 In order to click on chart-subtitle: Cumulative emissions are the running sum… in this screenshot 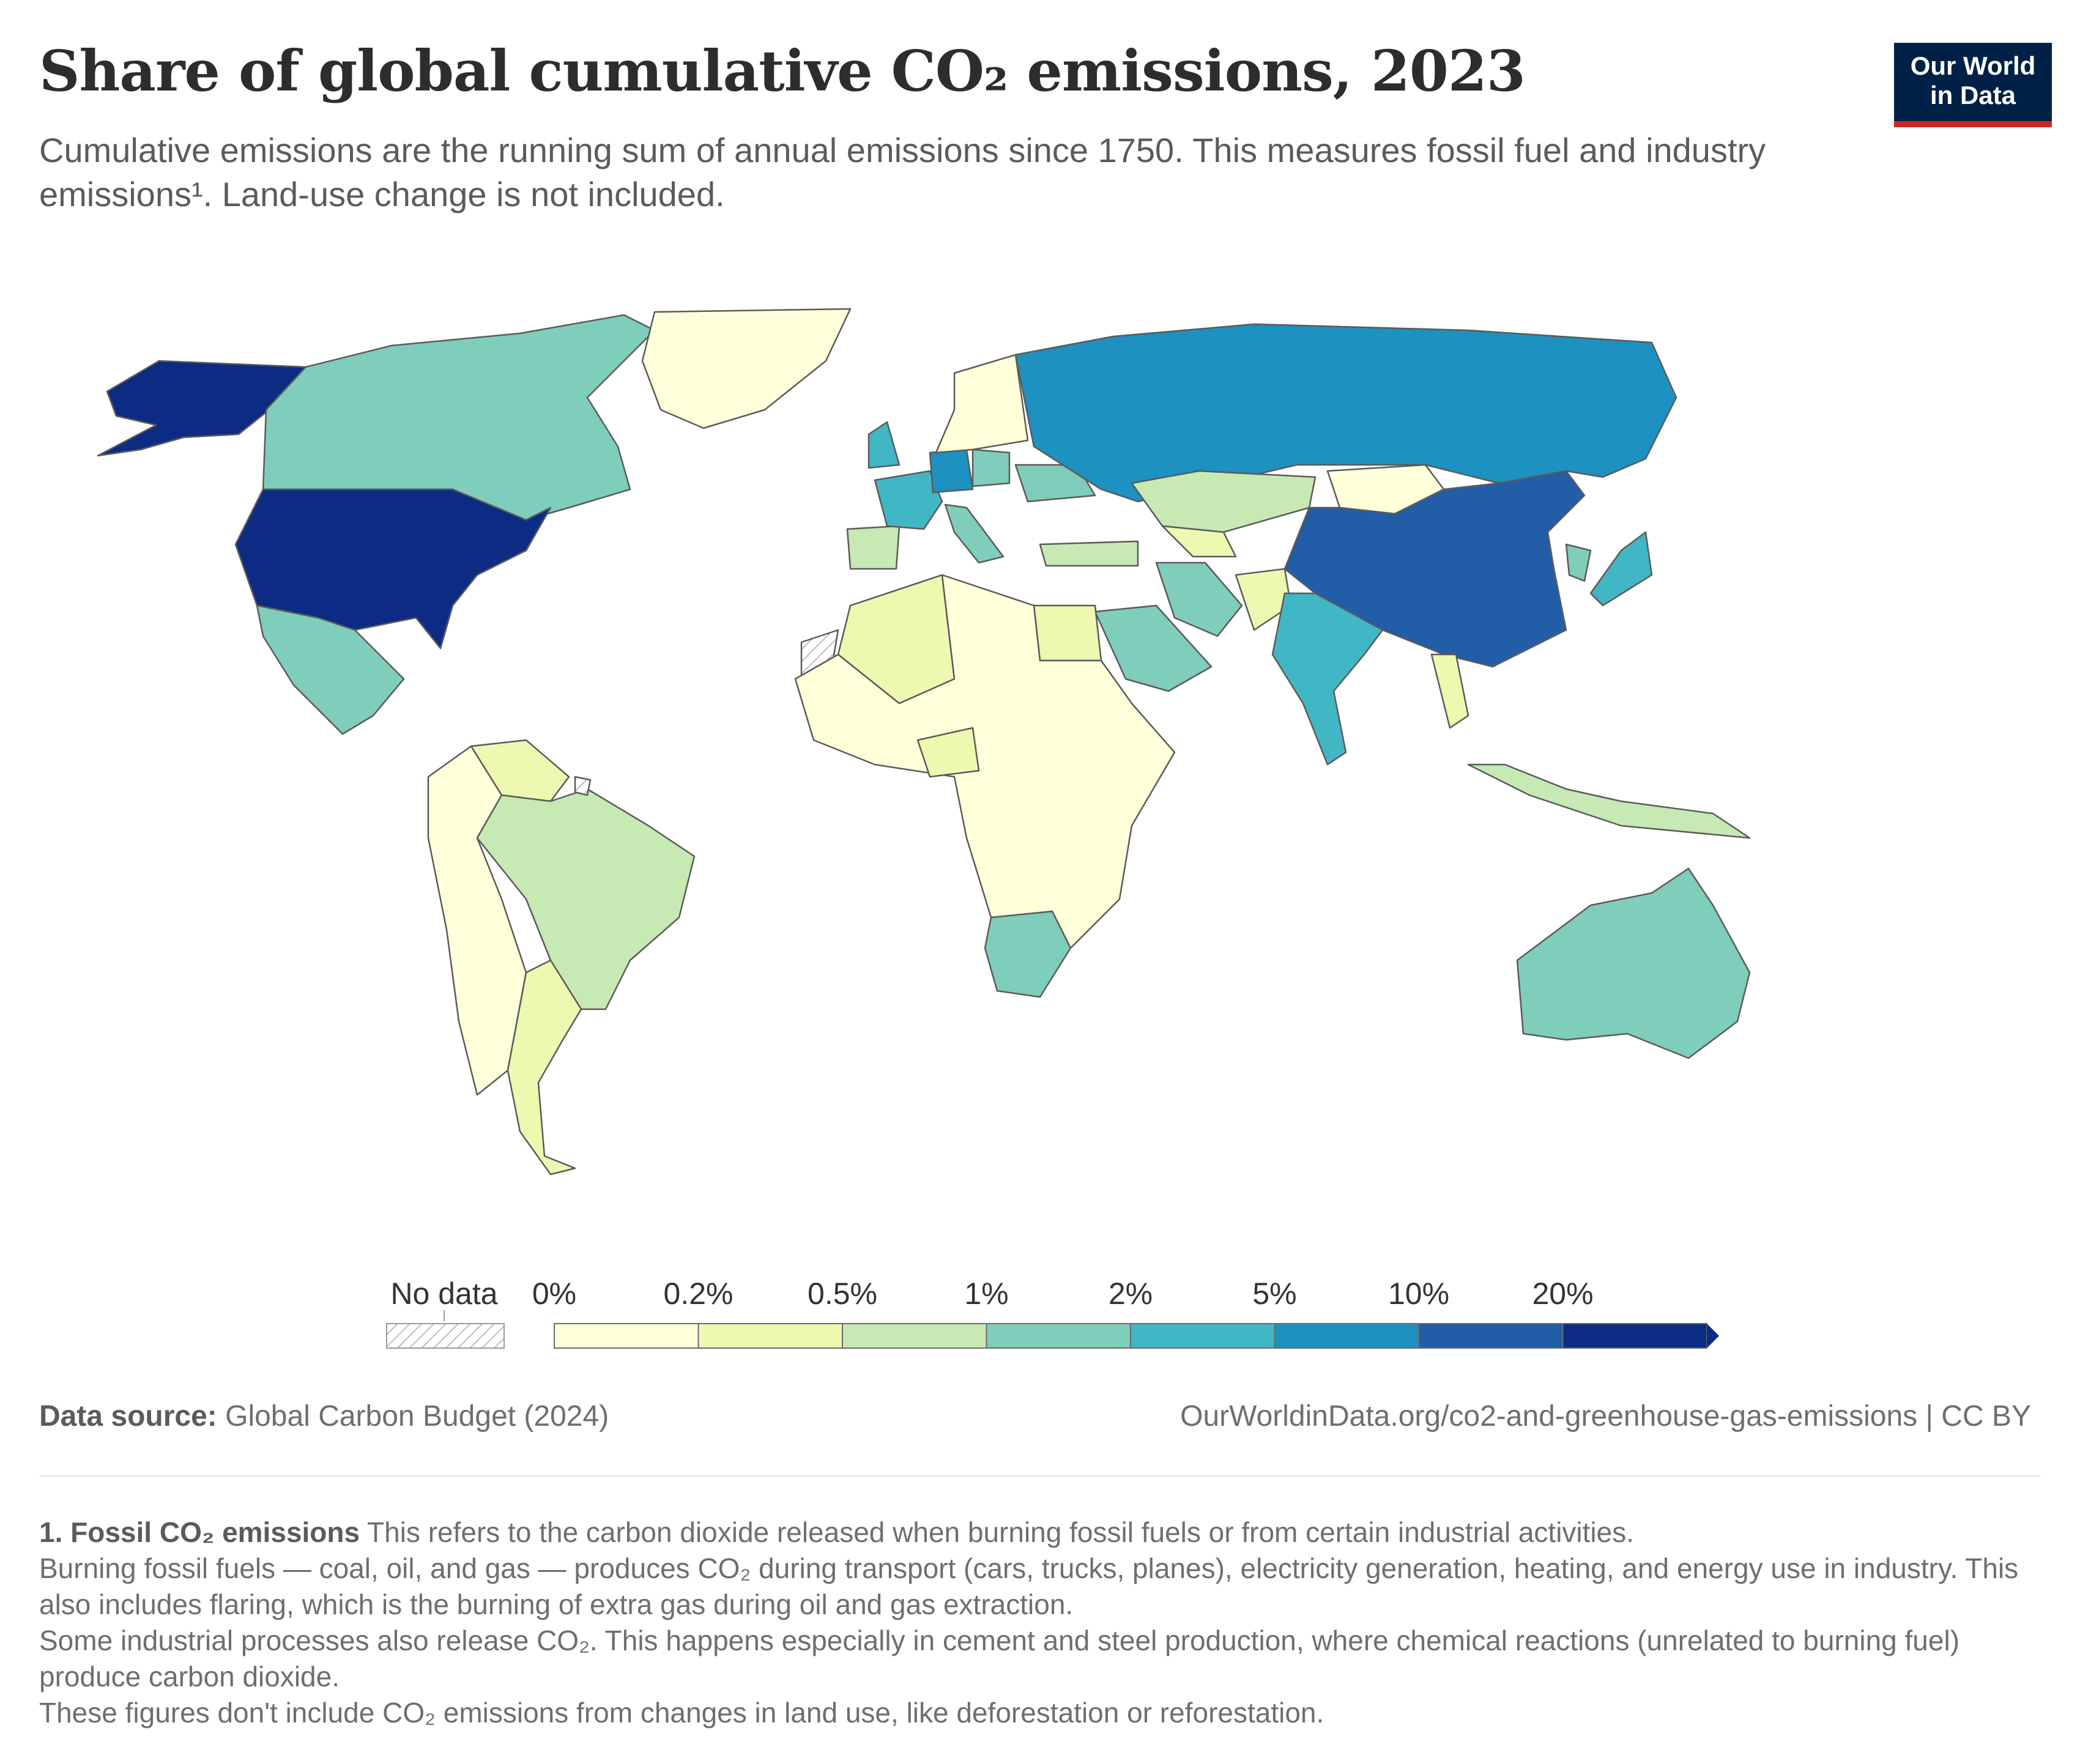, I will do `click(902, 172)`.